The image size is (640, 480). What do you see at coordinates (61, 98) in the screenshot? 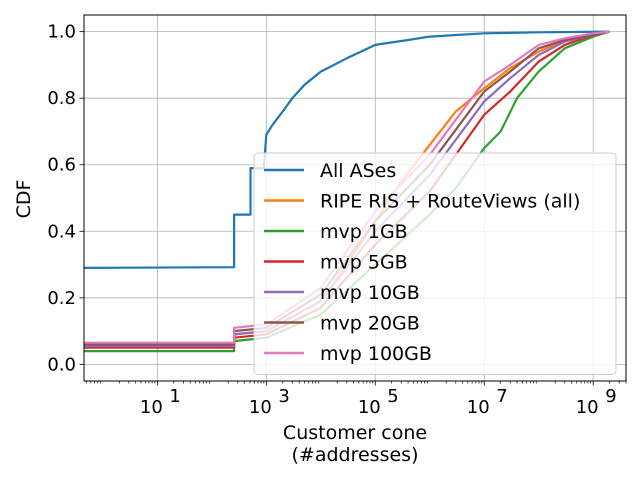
I see `y-tick-label: 0.8` at bounding box center [61, 98].